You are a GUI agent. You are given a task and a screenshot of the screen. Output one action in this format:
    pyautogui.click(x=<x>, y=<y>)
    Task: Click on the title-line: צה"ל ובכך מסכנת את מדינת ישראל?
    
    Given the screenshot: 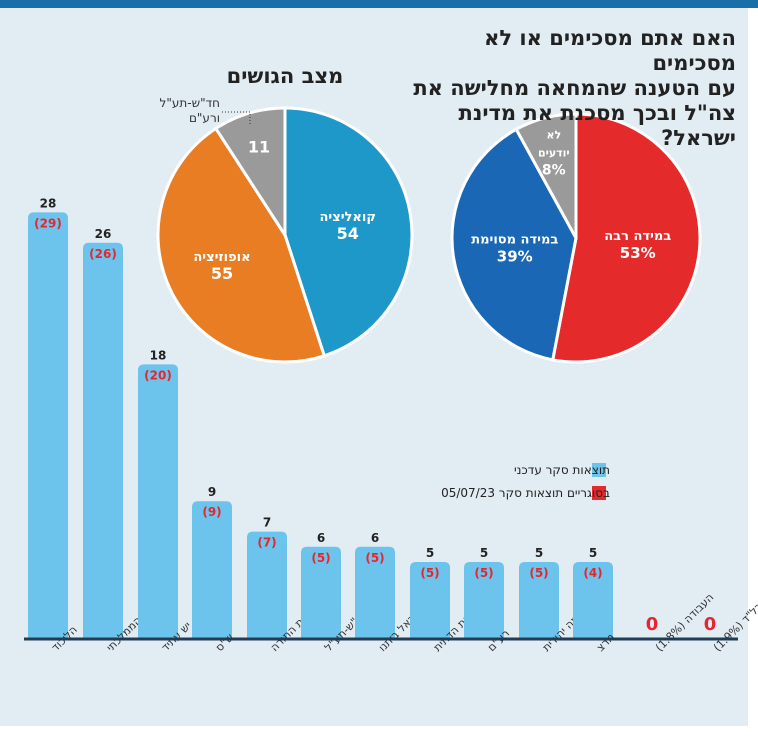 What is the action you would take?
    pyautogui.click(x=597, y=125)
    